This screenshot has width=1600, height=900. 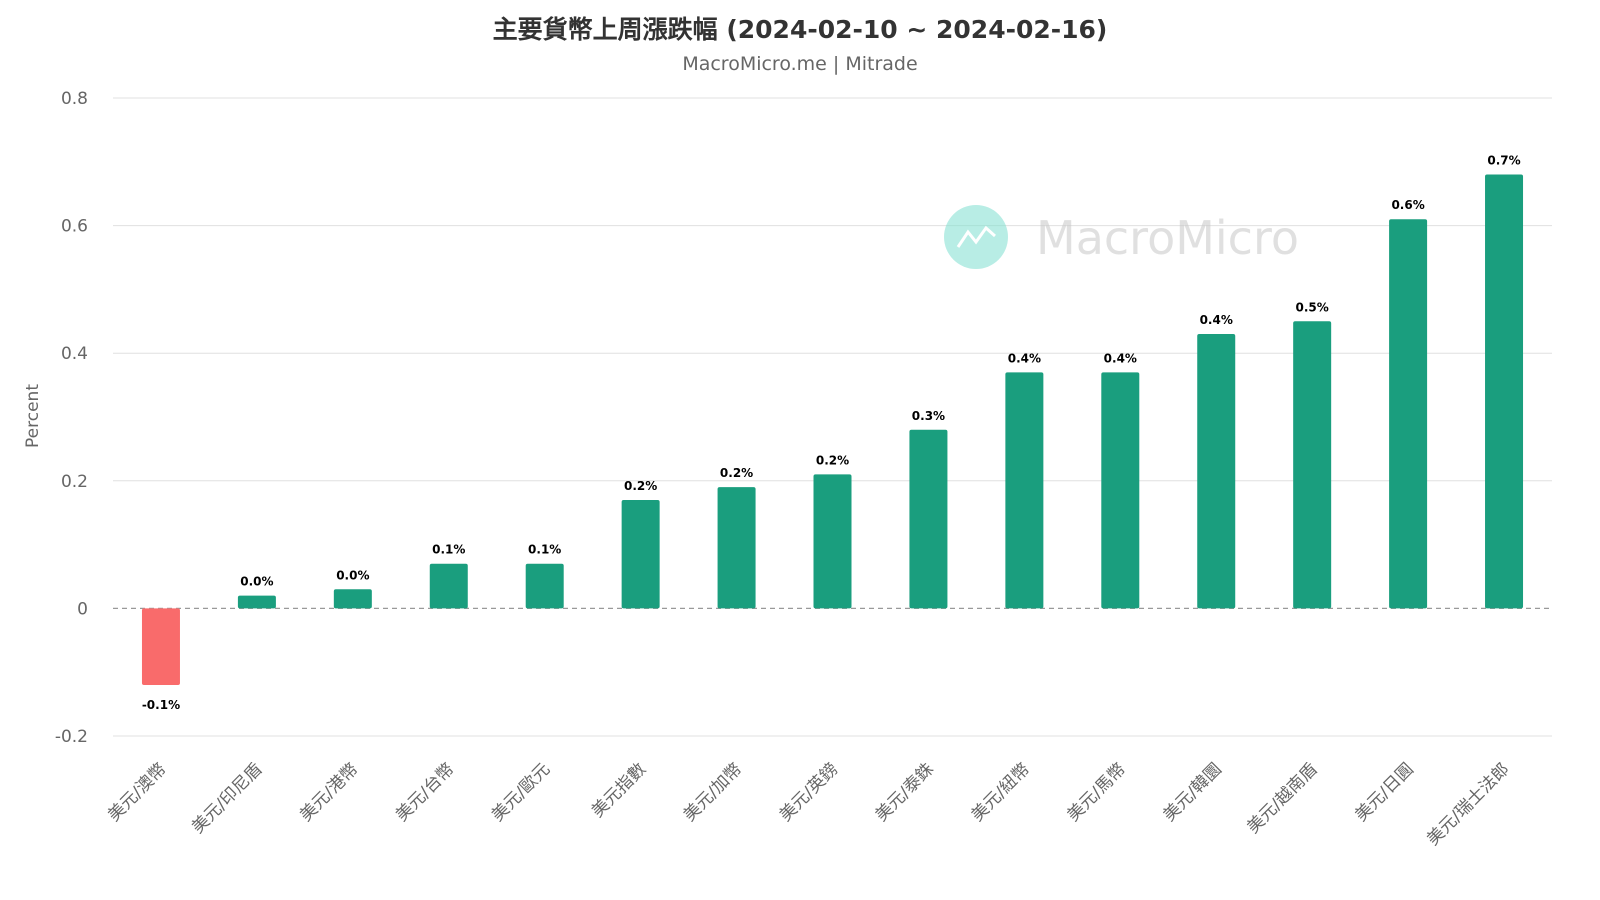 What do you see at coordinates (521, 792) in the screenshot?
I see `x-category-label: 美元/歐元` at bounding box center [521, 792].